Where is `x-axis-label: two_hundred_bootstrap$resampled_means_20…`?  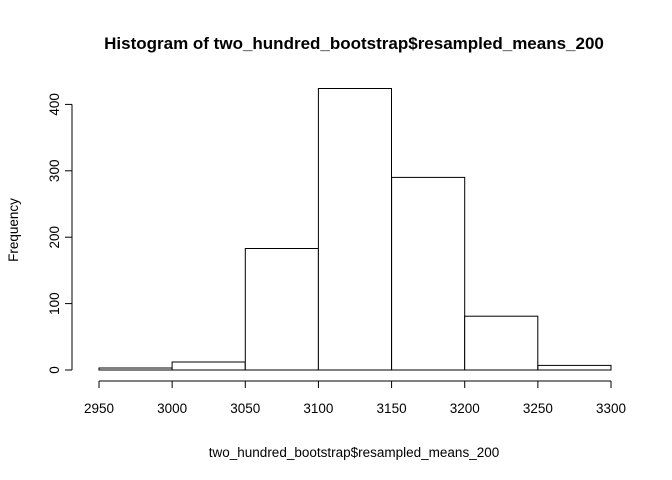
x-axis-label: two_hundred_bootstrap$resampled_means_20… is located at coordinates (354, 452).